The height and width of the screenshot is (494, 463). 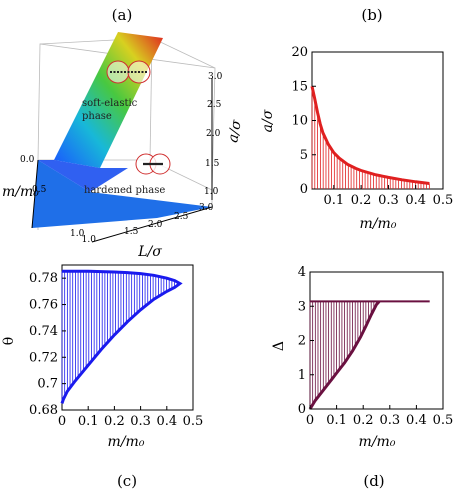 I want to click on z-ticks-a: 1.0 1.5 2.0 2.5 3.0, so click(x=213, y=134).